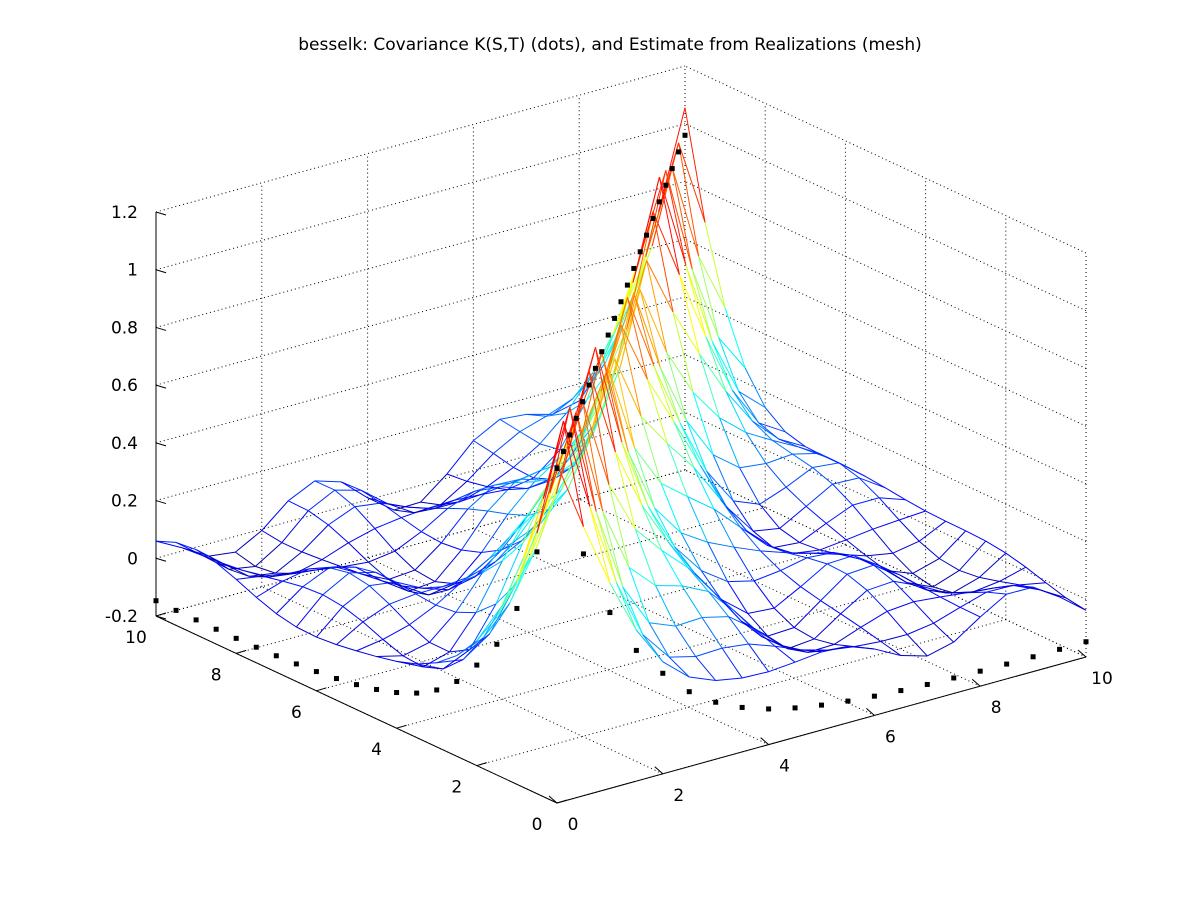 Image resolution: width=1200 pixels, height=900 pixels. I want to click on x-axis-line, so click(821, 730).